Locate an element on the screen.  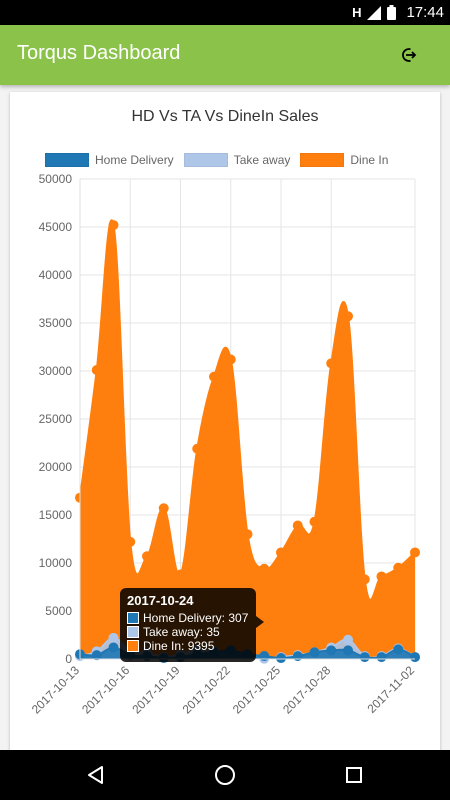
legend-label: Home Delivery is located at coordinates (134, 160).